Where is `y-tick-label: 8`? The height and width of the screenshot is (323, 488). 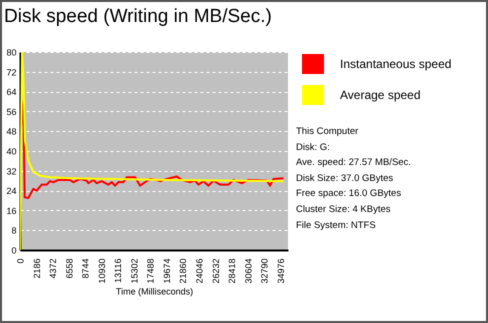 y-tick-label: 8 is located at coordinates (13, 231).